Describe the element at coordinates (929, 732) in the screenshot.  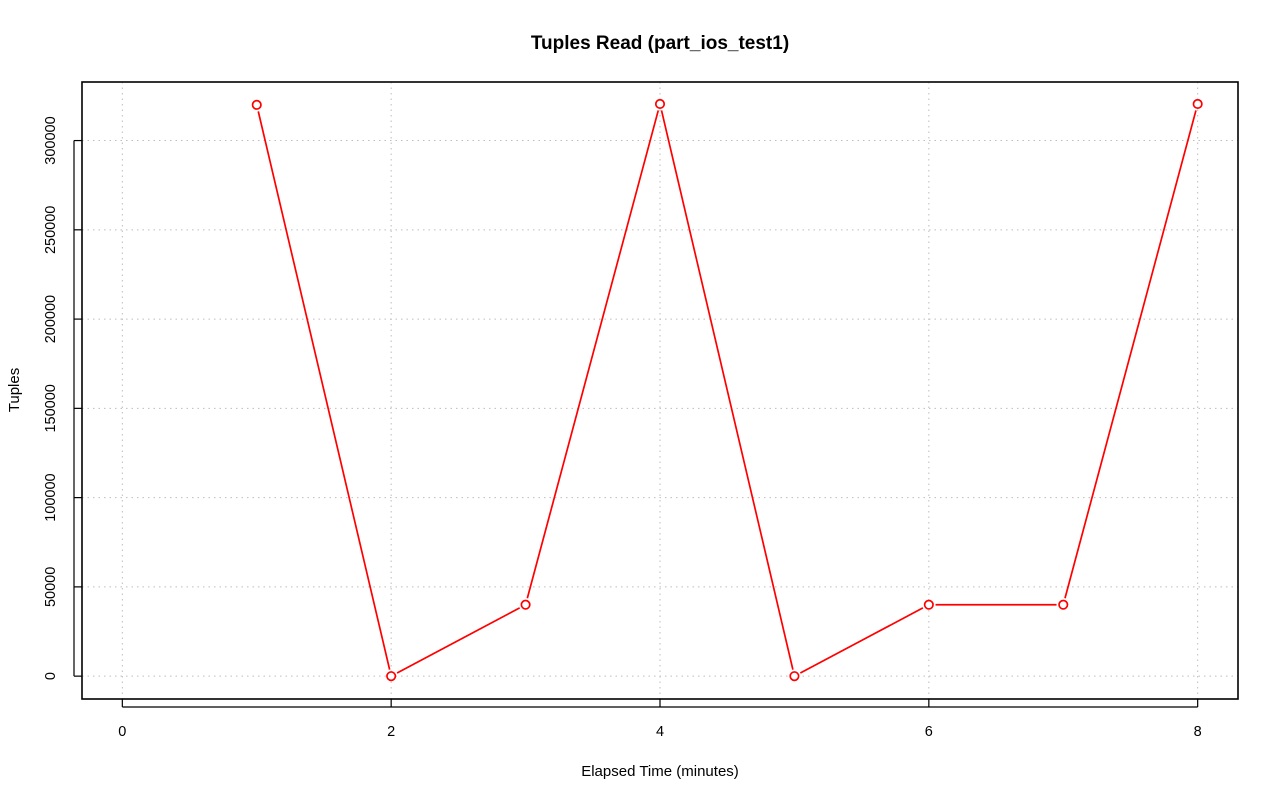
I see `x-tick-label: 6` at that location.